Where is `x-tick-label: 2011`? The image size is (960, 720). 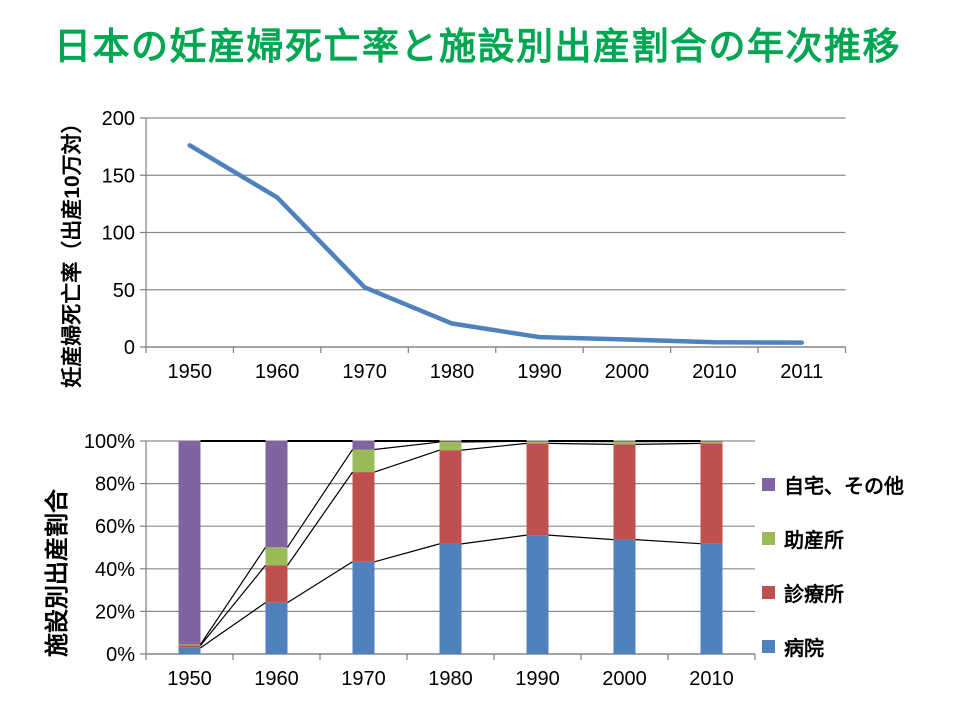
x-tick-label: 2011 is located at coordinates (801, 372).